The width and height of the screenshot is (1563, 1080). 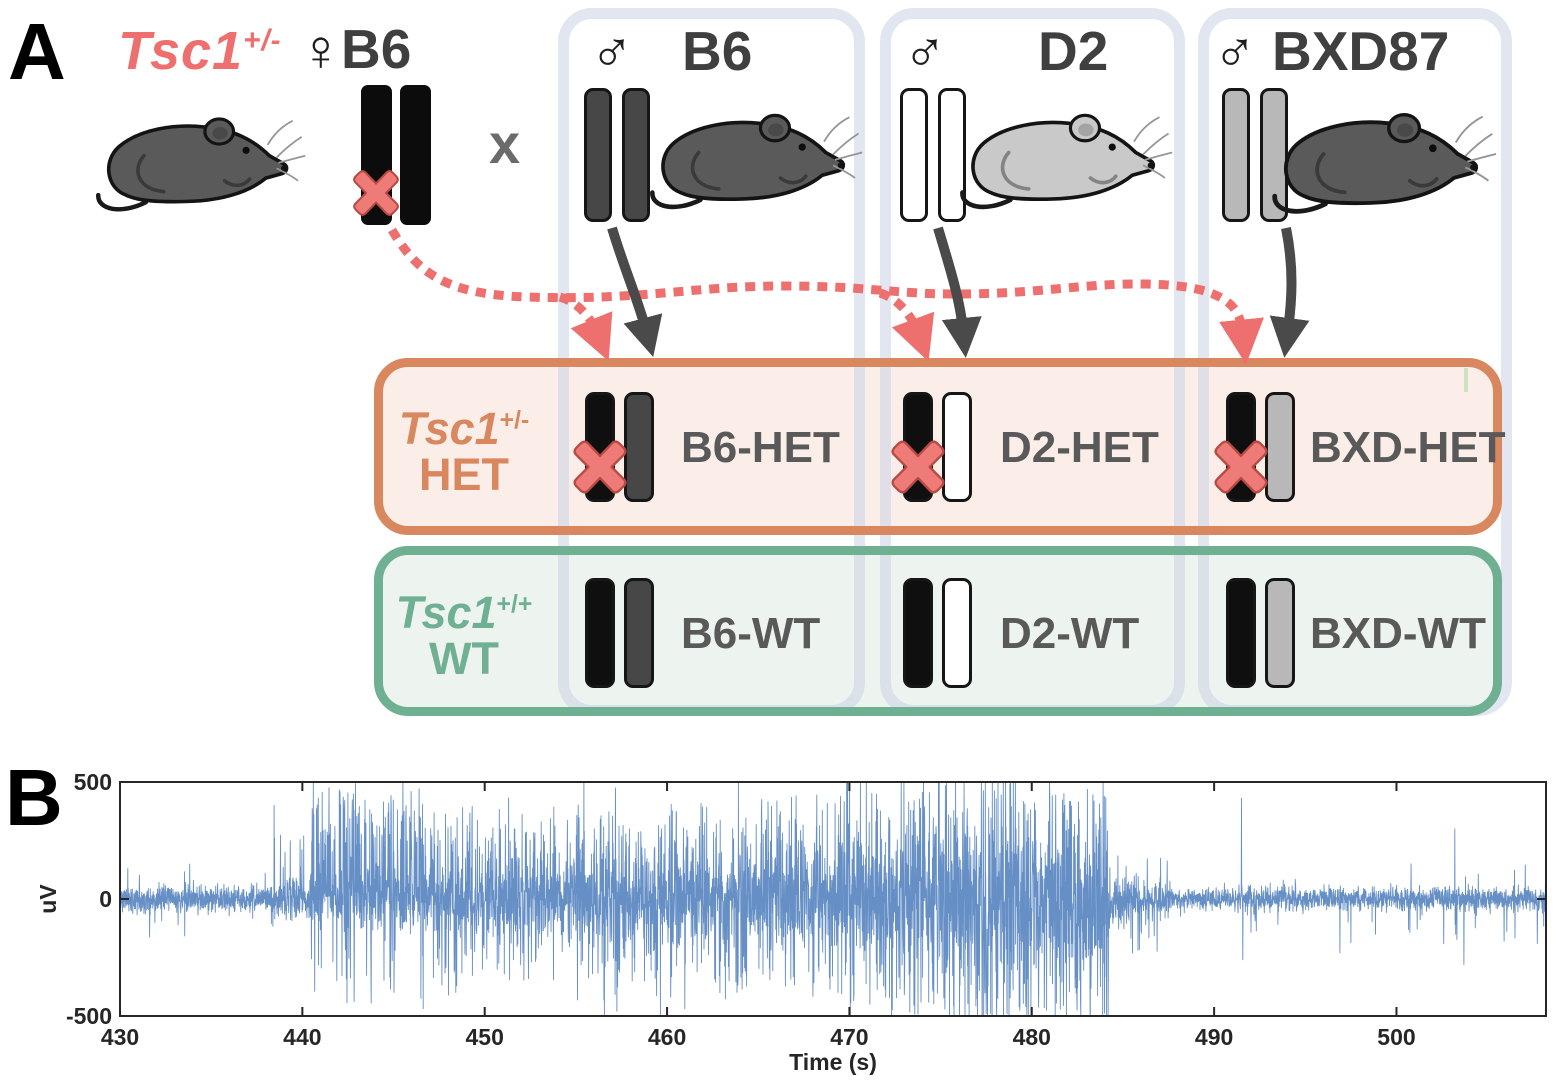 What do you see at coordinates (1079, 447) in the screenshot?
I see `offspring-d2-het: D2-HET` at bounding box center [1079, 447].